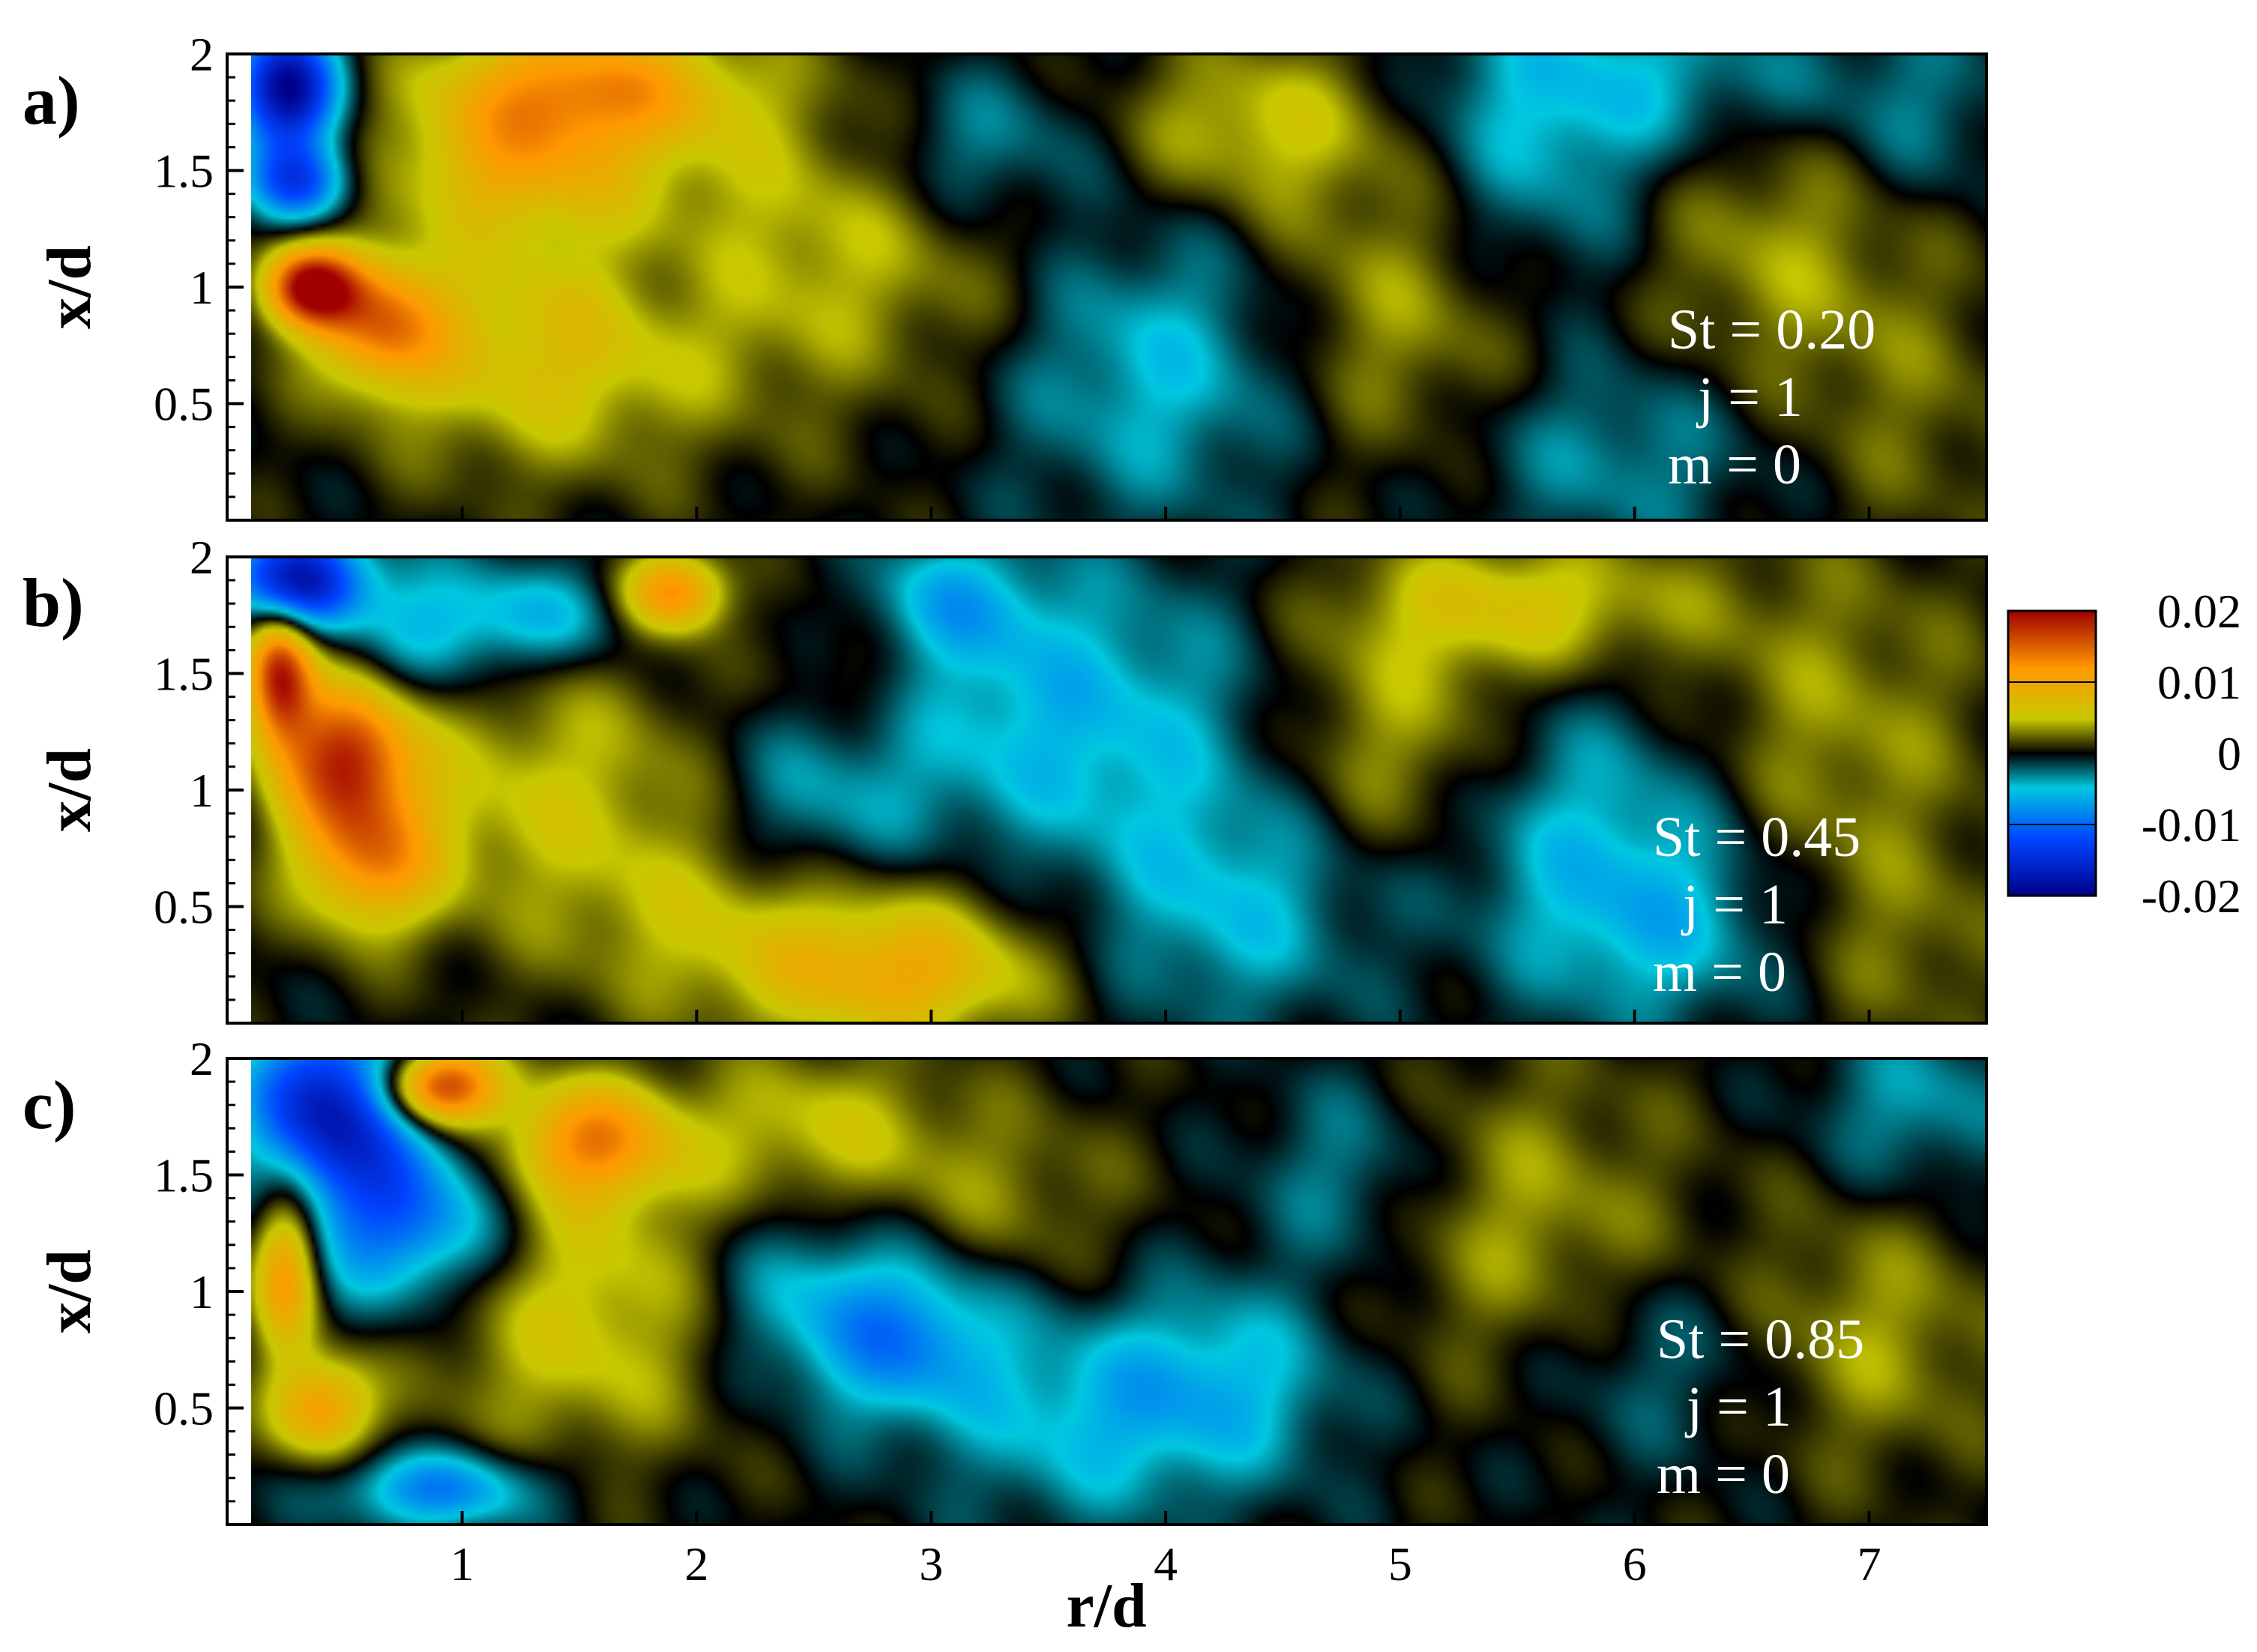  I want to click on x-tick-label: 1, so click(462, 1564).